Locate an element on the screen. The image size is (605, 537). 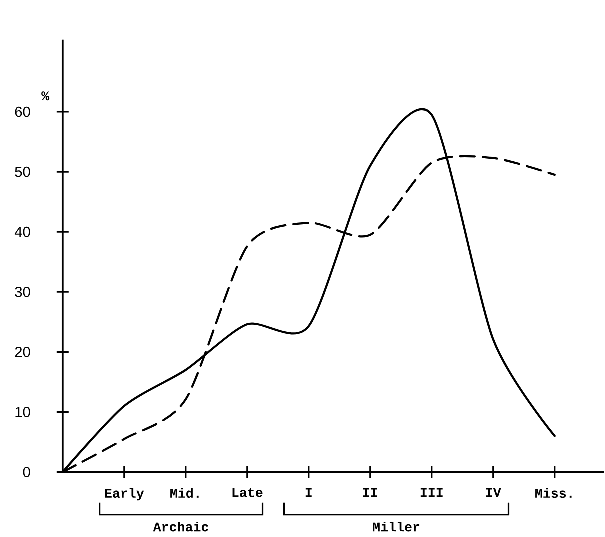
text: Archaic is located at coordinates (180, 527).